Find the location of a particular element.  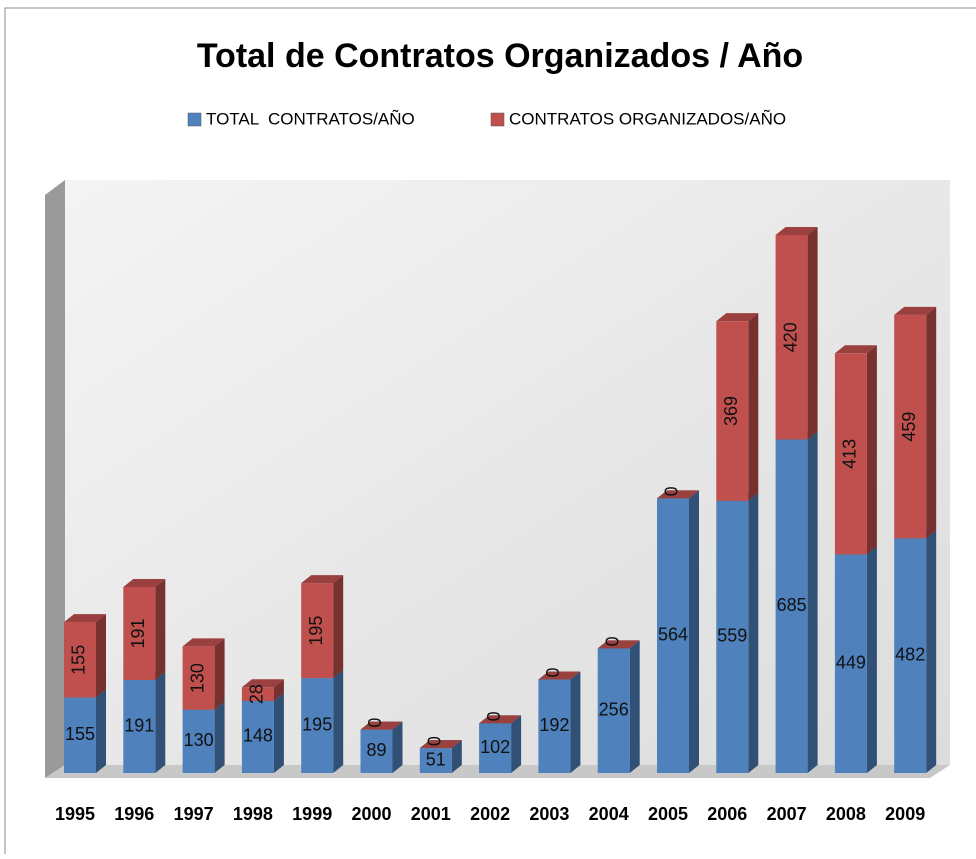

data-label: 51 is located at coordinates (436, 759).